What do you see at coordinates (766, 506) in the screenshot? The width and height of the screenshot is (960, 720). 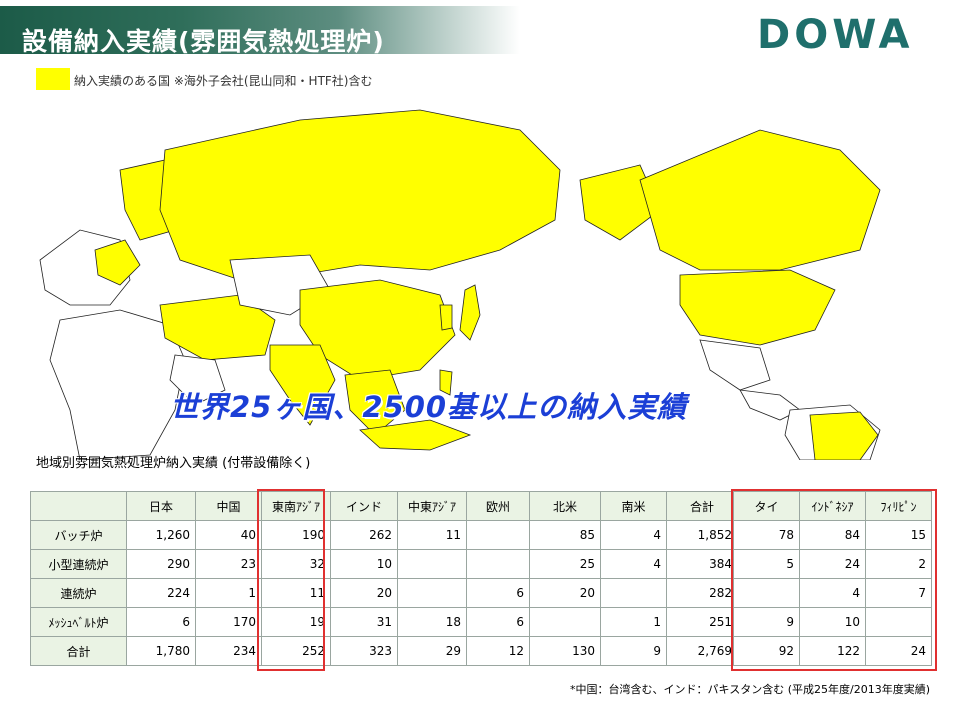 I see `column-header: タイ` at bounding box center [766, 506].